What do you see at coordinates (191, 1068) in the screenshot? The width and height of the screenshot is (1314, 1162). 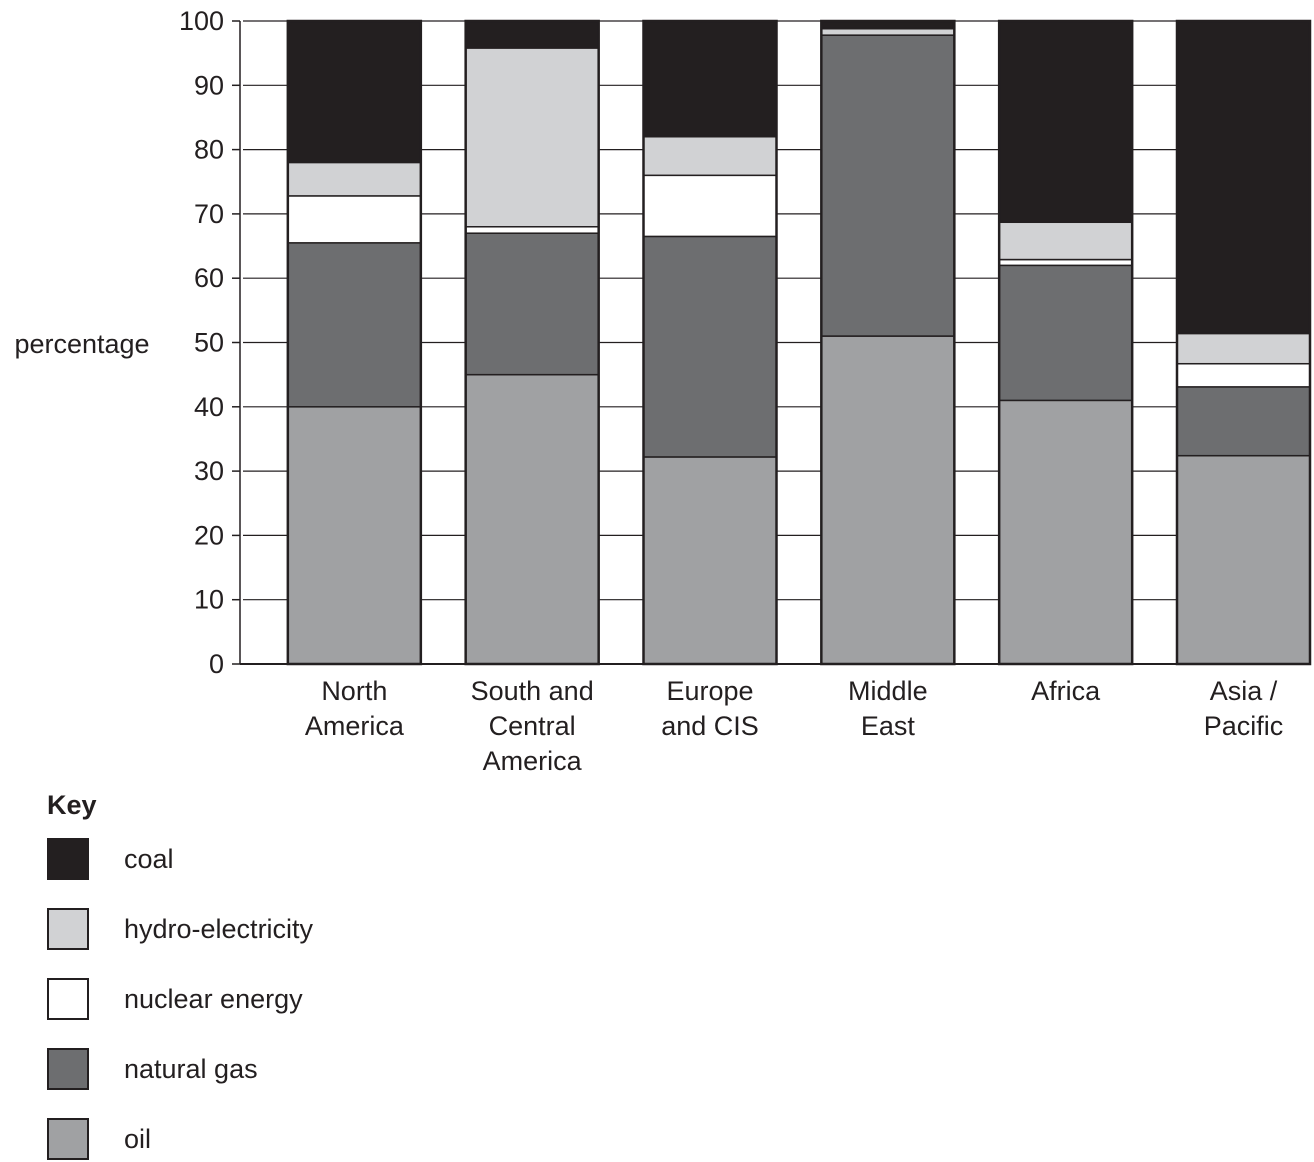 I see `legend-label: natural gas` at bounding box center [191, 1068].